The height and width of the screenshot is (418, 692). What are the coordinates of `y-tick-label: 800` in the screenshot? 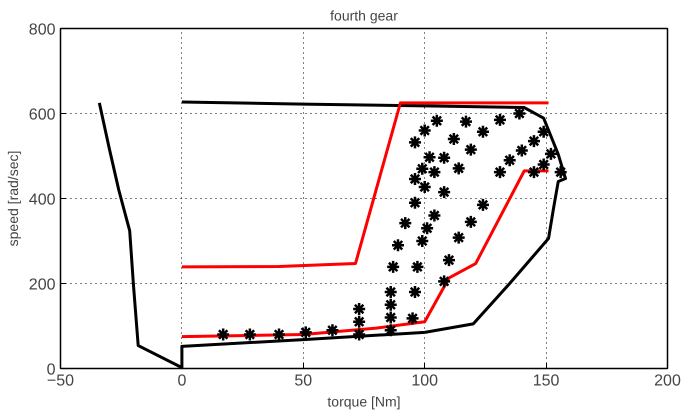 It's located at (42, 30).